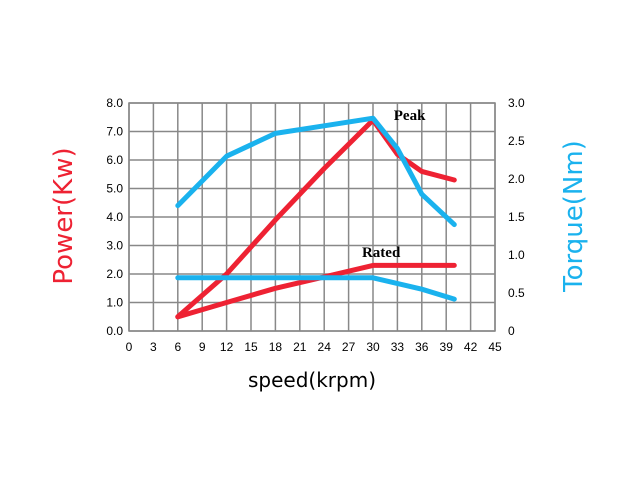  I want to click on x-tick-label: 33, so click(398, 347).